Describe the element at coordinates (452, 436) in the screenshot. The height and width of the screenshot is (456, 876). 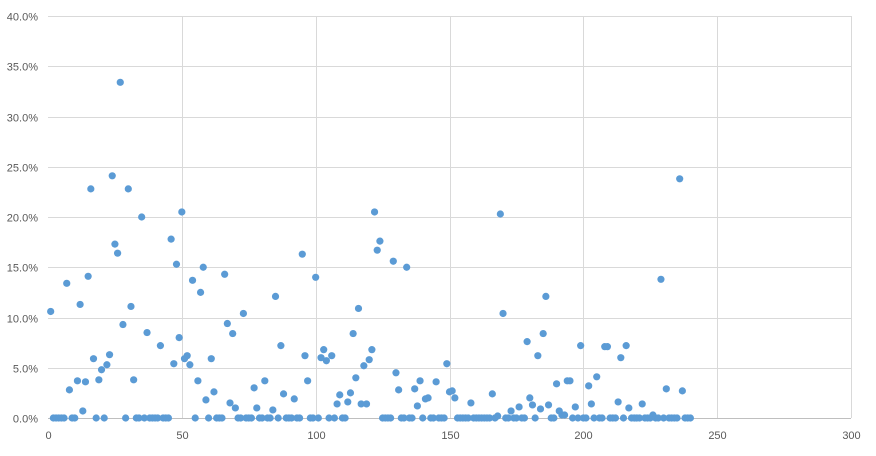
I see `x-axis-tick-labels: 0 50 100 150 200 250 300` at that location.